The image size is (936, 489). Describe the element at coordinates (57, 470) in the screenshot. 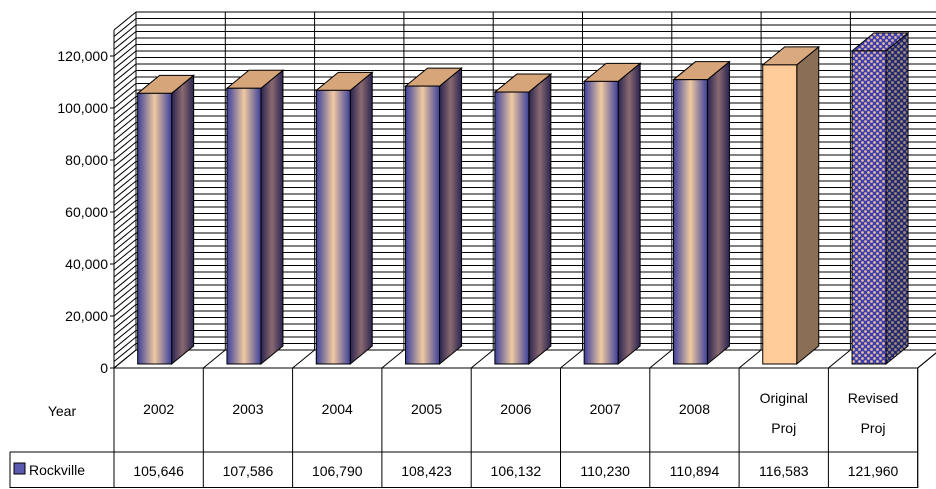

I see `series-name: Rockville` at that location.